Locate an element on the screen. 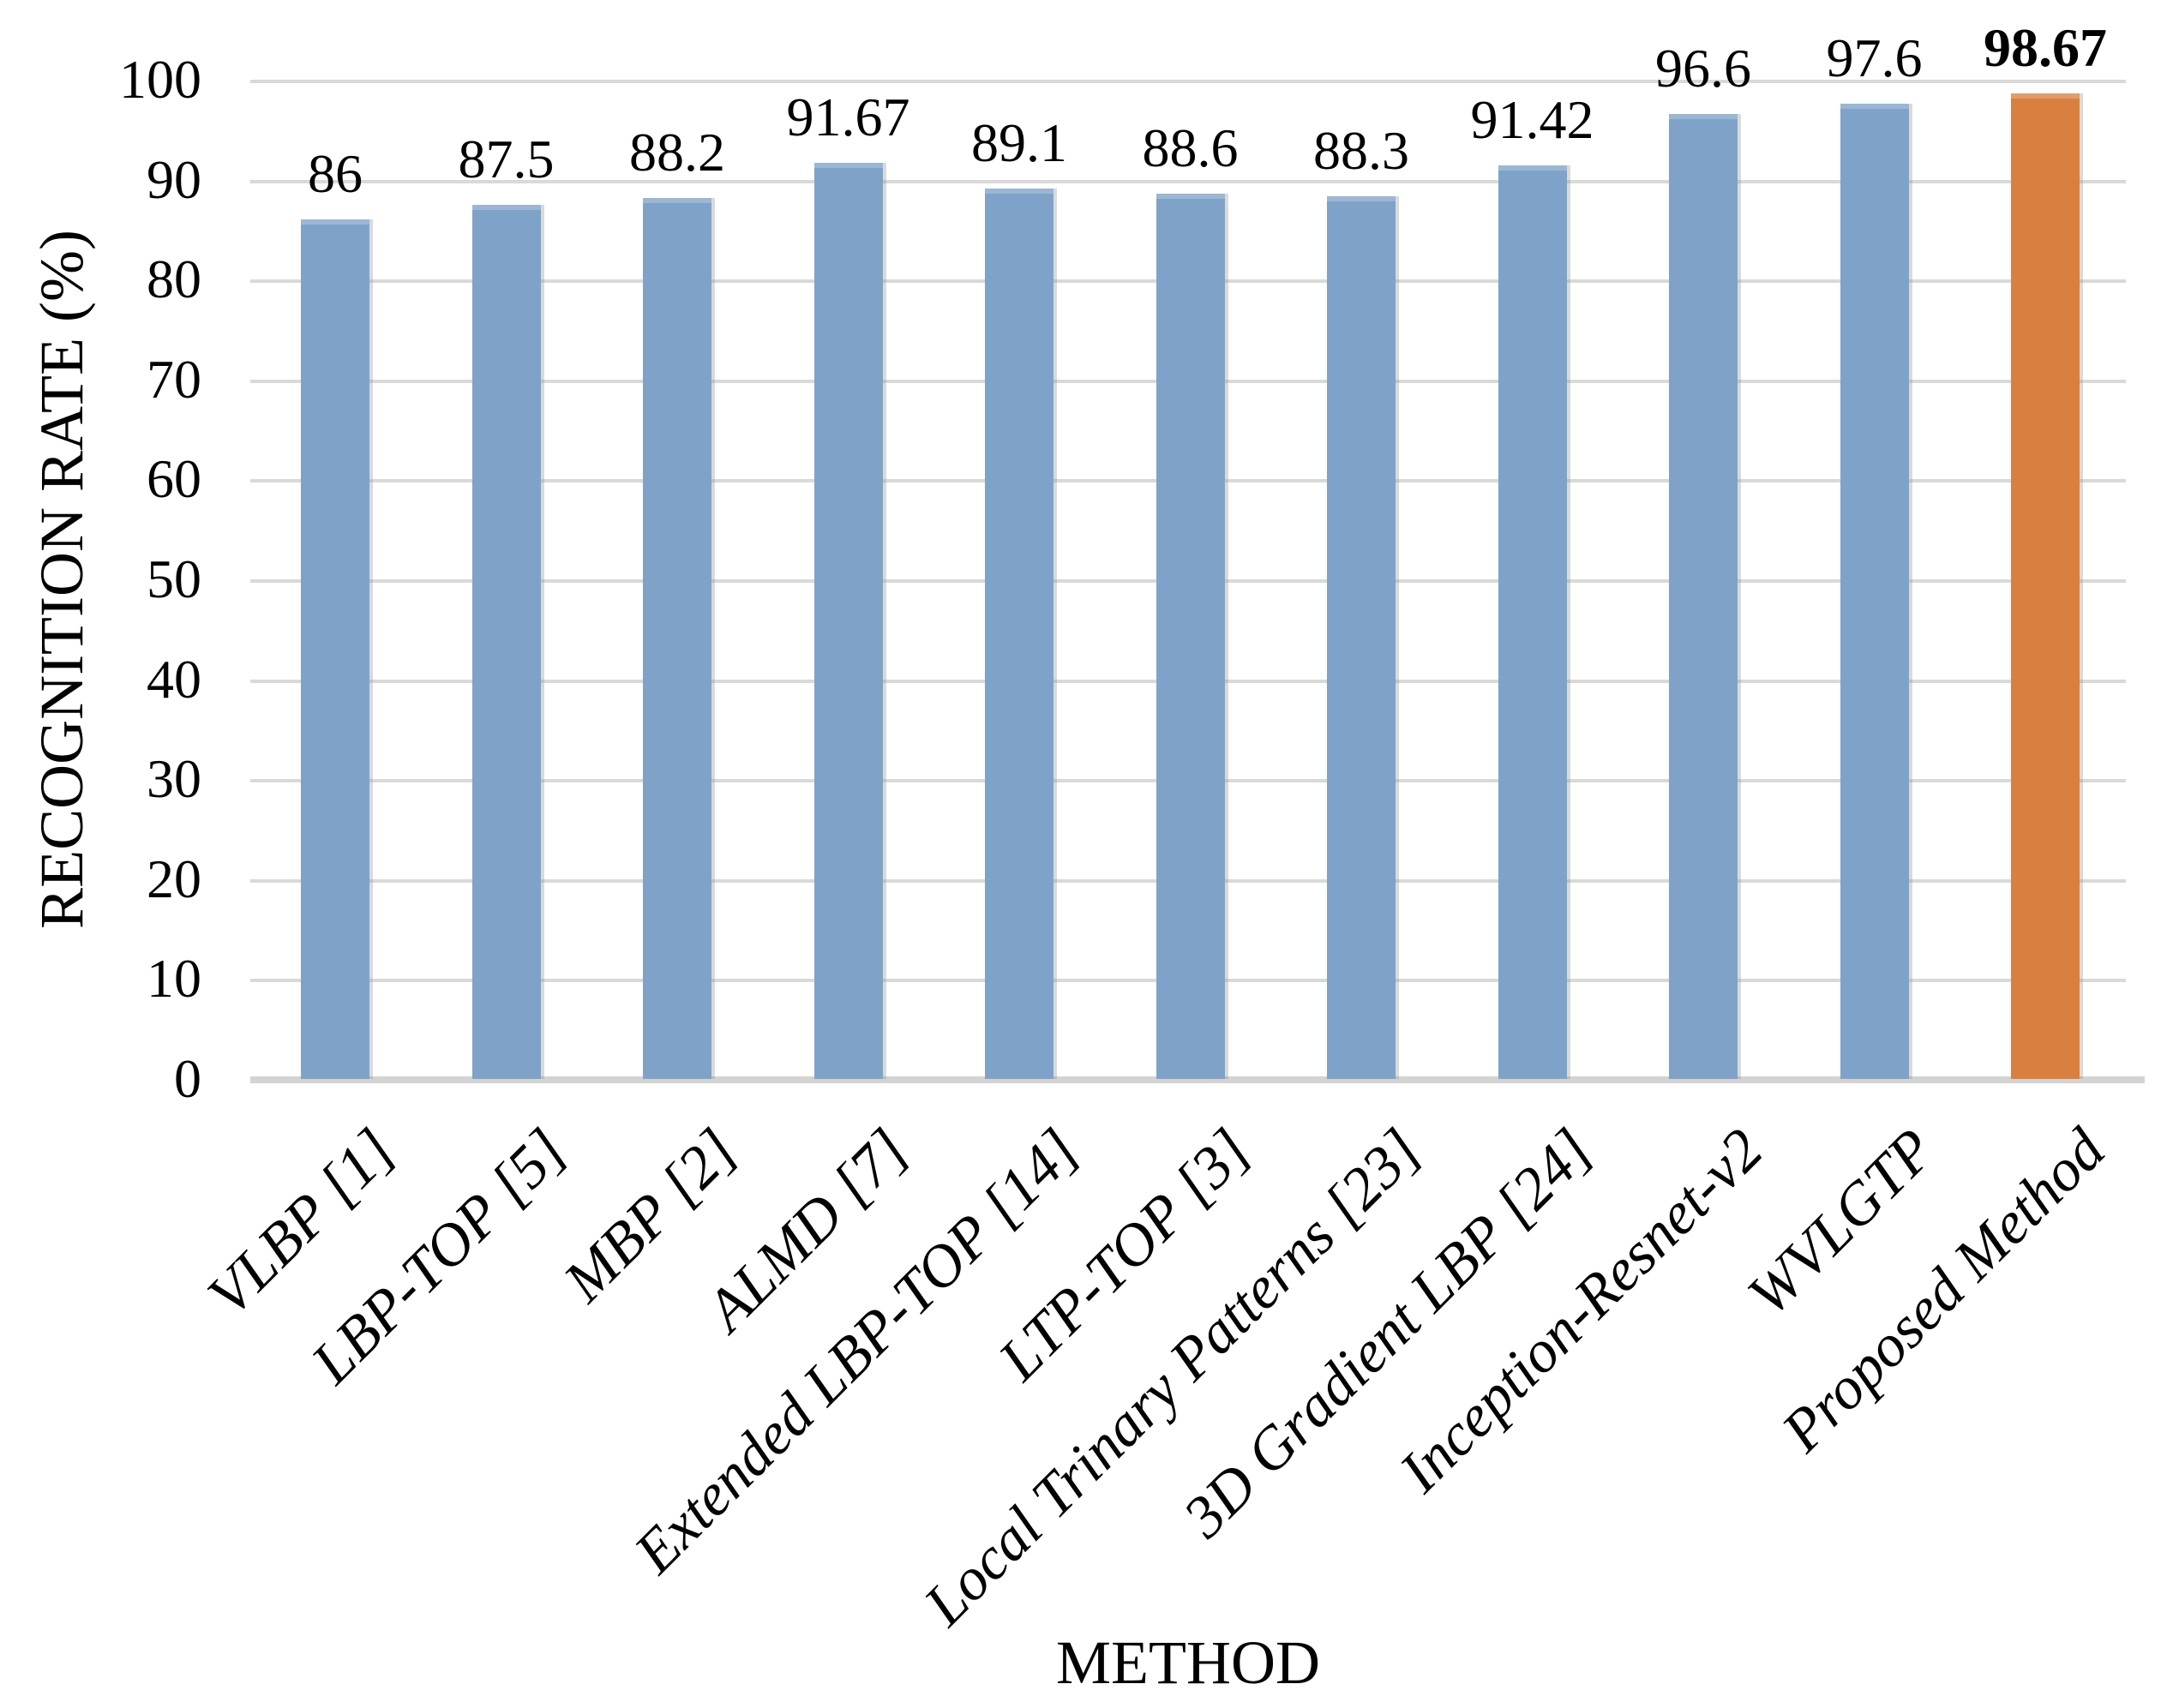  y-tick-label-60: 60 is located at coordinates (174, 479).